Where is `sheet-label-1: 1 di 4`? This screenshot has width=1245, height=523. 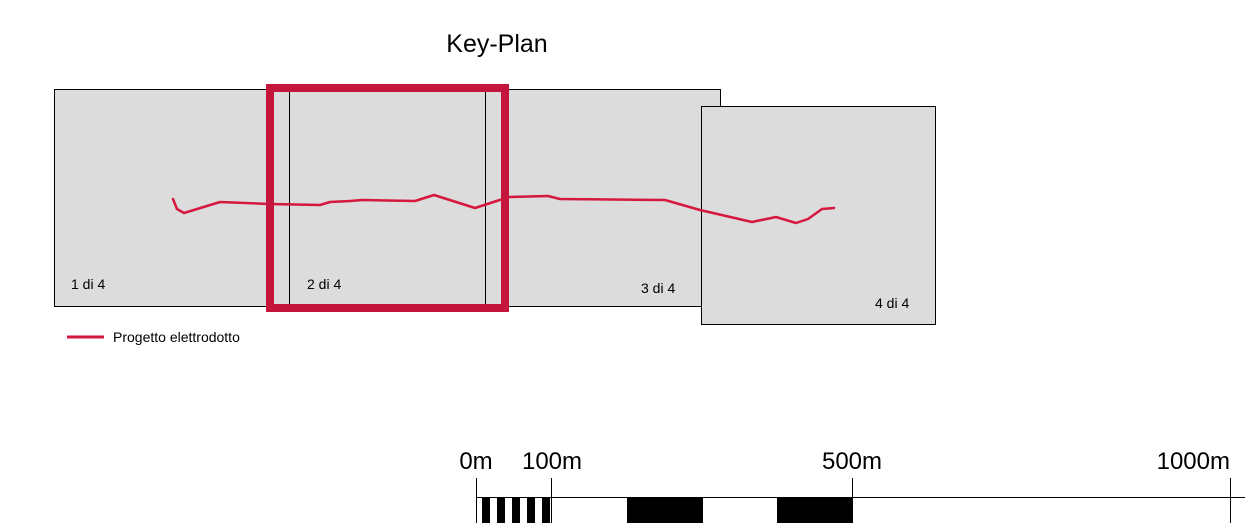
sheet-label-1: 1 di 4 is located at coordinates (88, 284).